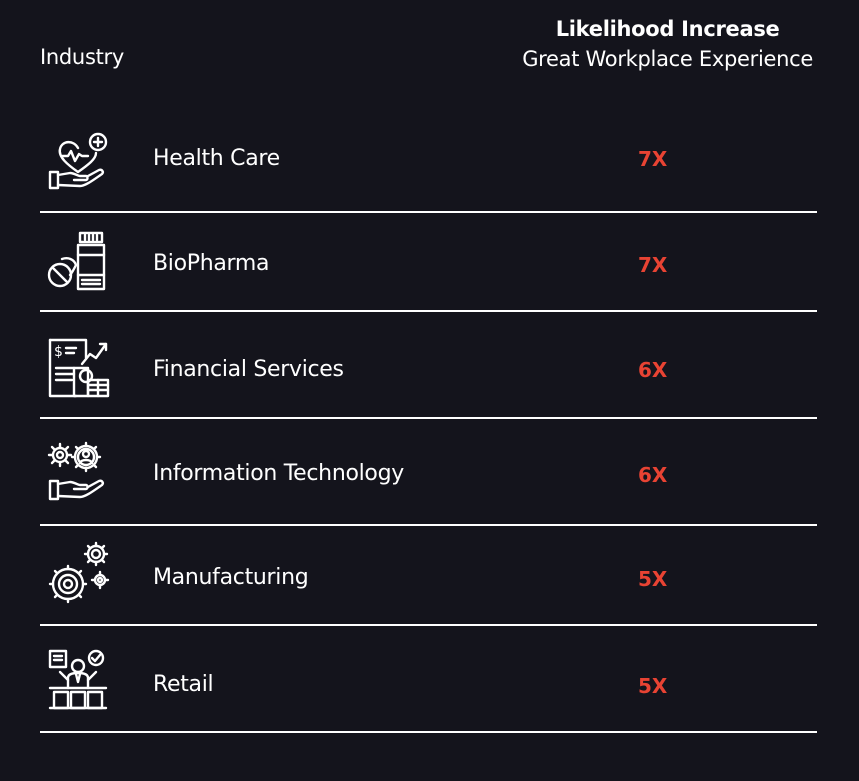  Describe the element at coordinates (82, 57) in the screenshot. I see `industry-column-header: Industry` at that location.